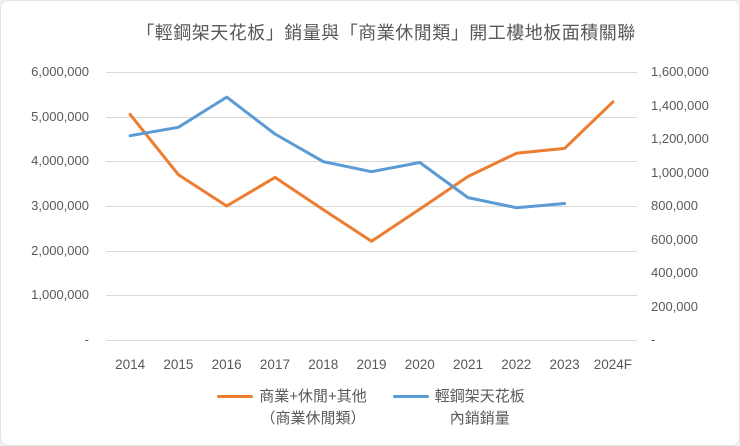  What do you see at coordinates (386, 33) in the screenshot?
I see `chart-title: 「輕鋼架天花板」銷量與「商業休閒類」開工樓地板面積關聯` at bounding box center [386, 33].